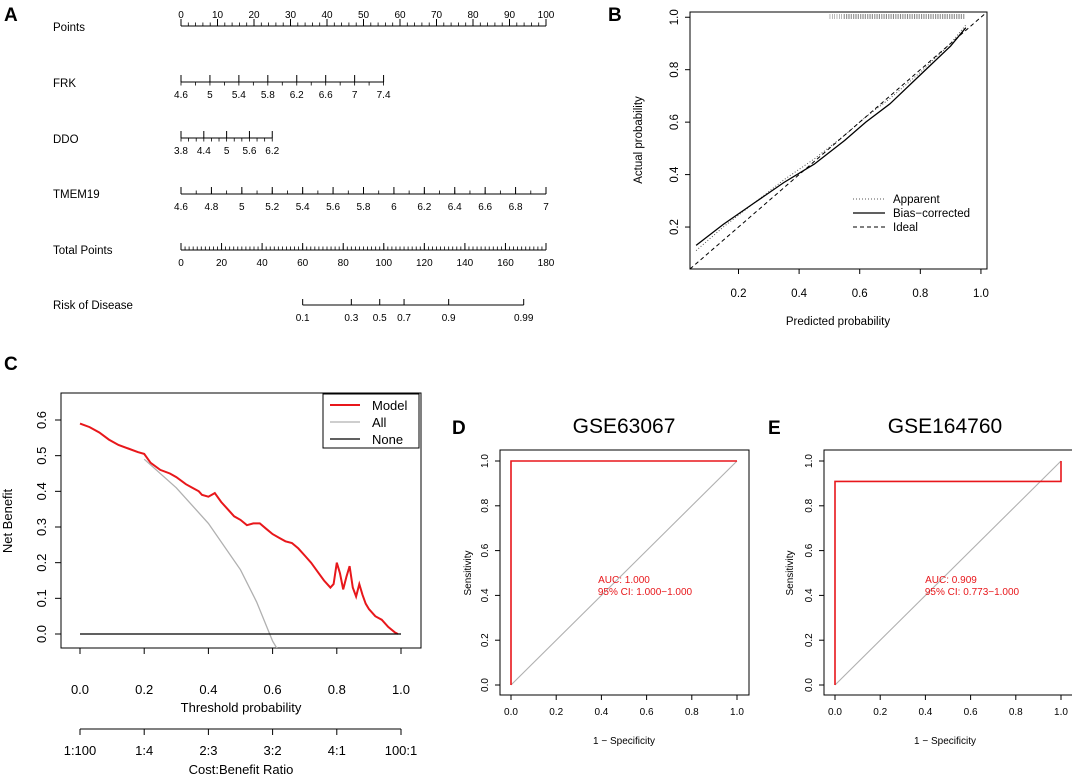 This screenshot has height=777, width=1072. Describe the element at coordinates (181, 95) in the screenshot. I see `nomo-tick-label: 4.6` at that location.